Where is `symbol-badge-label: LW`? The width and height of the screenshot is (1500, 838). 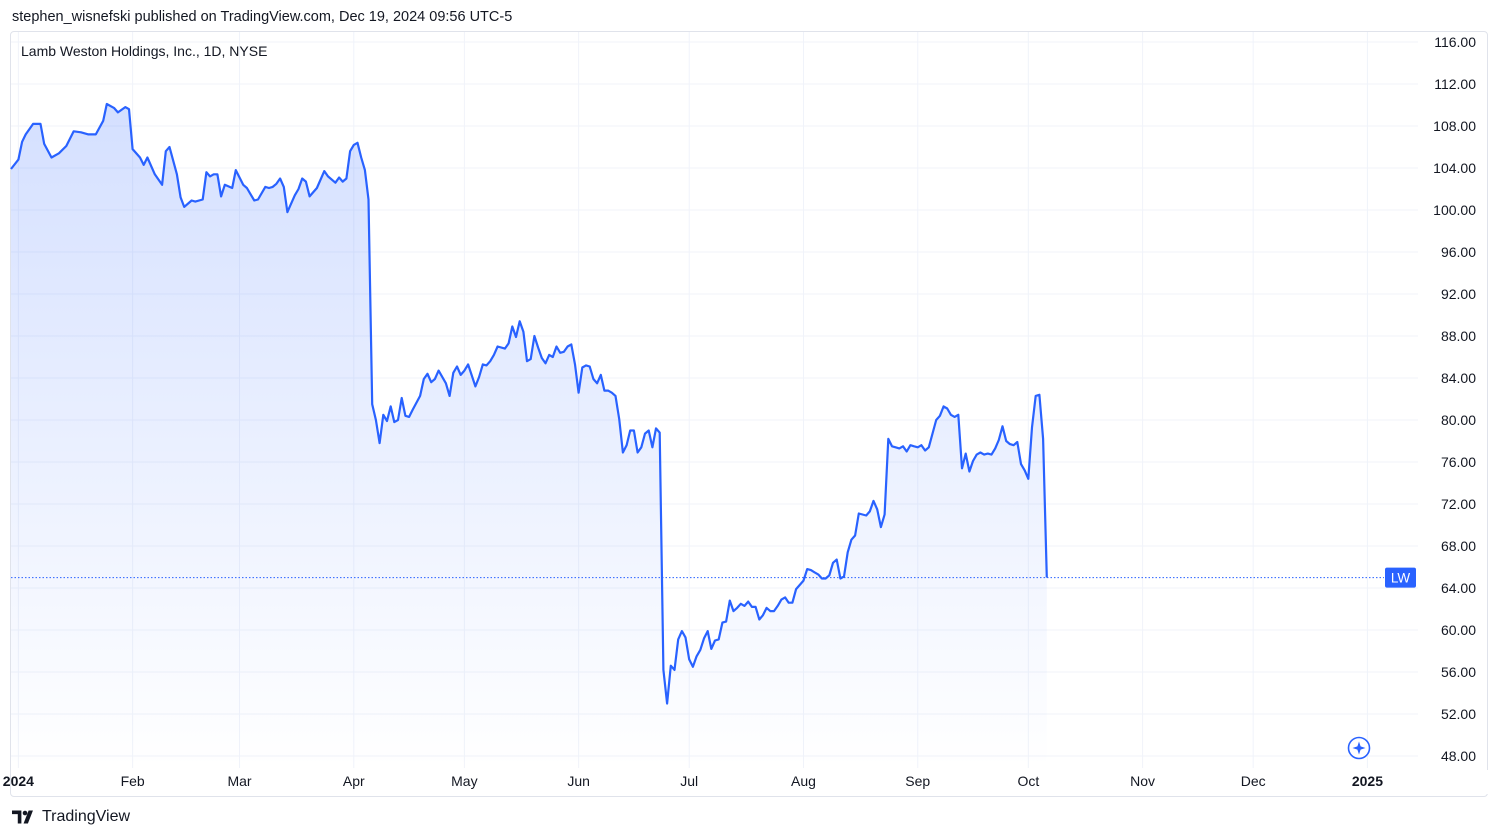 symbol-badge-label: LW is located at coordinates (1401, 578).